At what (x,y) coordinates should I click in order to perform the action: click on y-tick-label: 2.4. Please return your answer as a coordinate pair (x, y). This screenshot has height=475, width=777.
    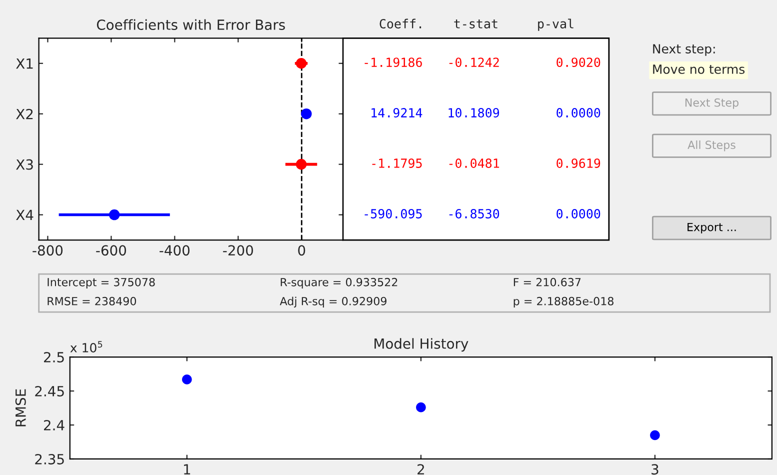
    Looking at the image, I should click on (54, 425).